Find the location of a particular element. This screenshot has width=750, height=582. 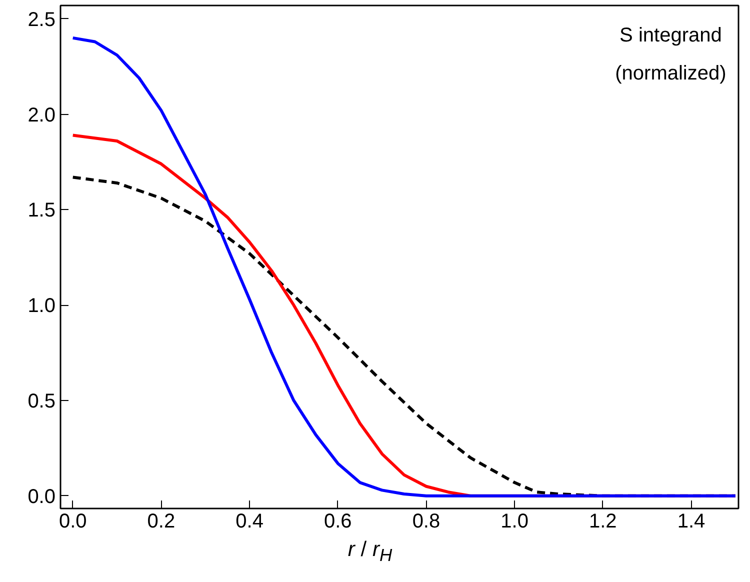

x-tick-label: 1.4 is located at coordinates (691, 521).